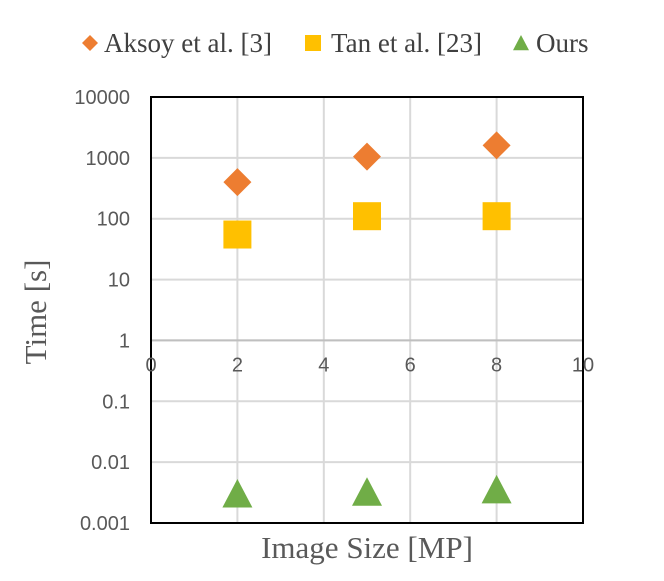  What do you see at coordinates (110, 463) in the screenshot?
I see `y-tick-label: 0.01` at bounding box center [110, 463].